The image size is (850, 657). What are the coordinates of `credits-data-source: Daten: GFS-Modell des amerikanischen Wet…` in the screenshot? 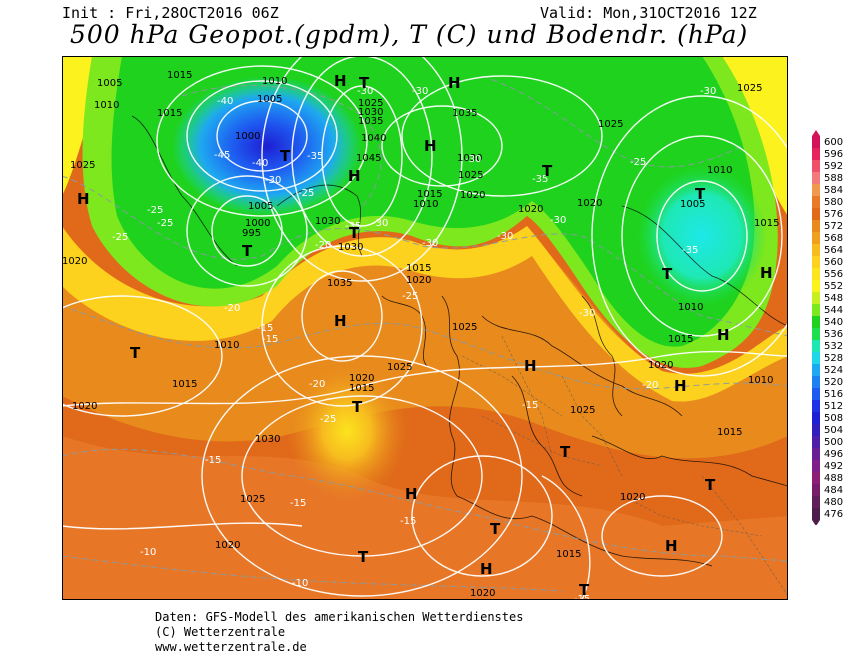 It's located at (339, 617).